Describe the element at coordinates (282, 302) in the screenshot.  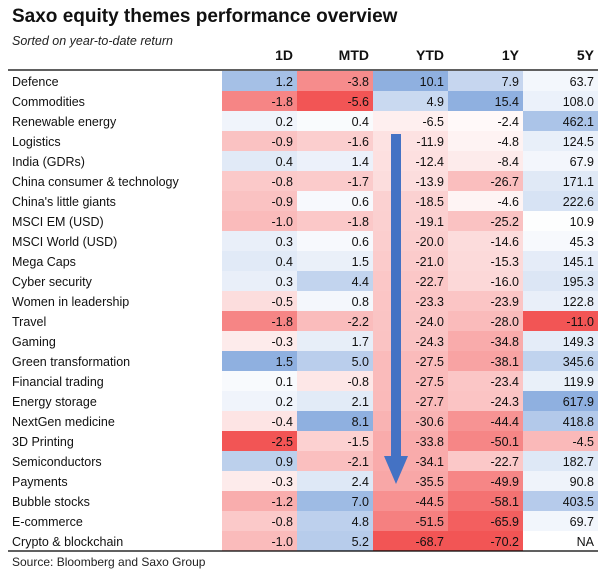
I see `cell-value-women-in-leadership-1d: -0.5` at that location.